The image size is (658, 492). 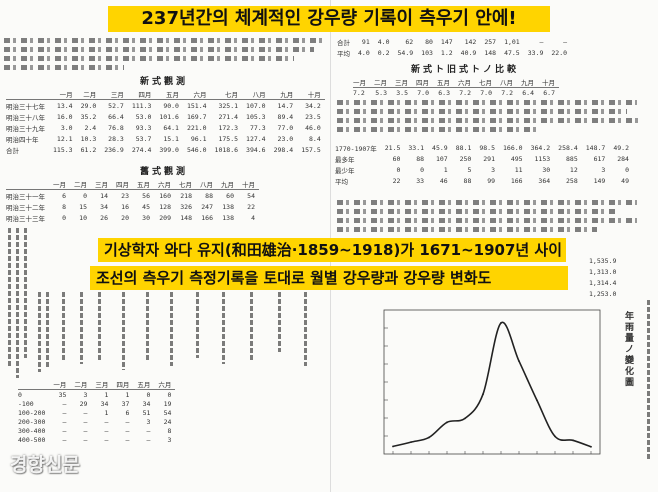 I want to click on table-cell: 138, so click(x=228, y=217).